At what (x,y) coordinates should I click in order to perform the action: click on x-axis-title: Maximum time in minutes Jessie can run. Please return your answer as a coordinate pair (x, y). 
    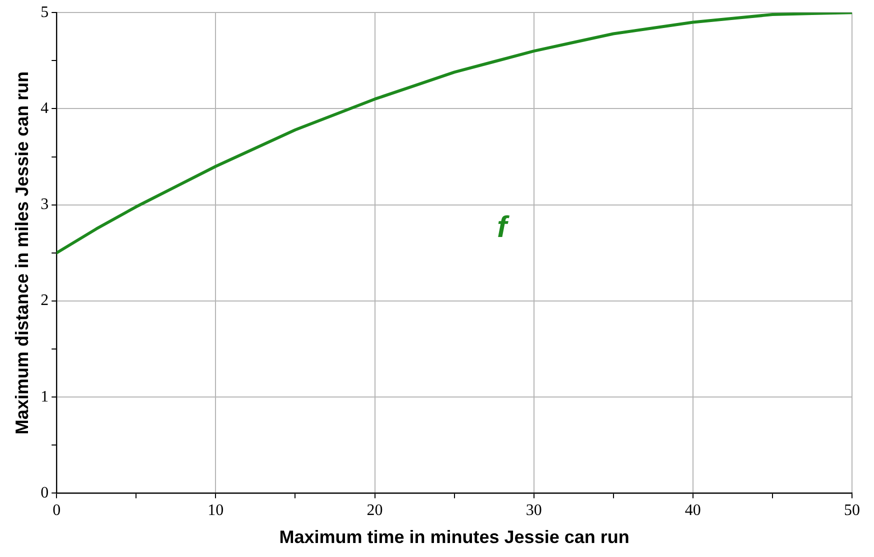
    Looking at the image, I should click on (454, 537).